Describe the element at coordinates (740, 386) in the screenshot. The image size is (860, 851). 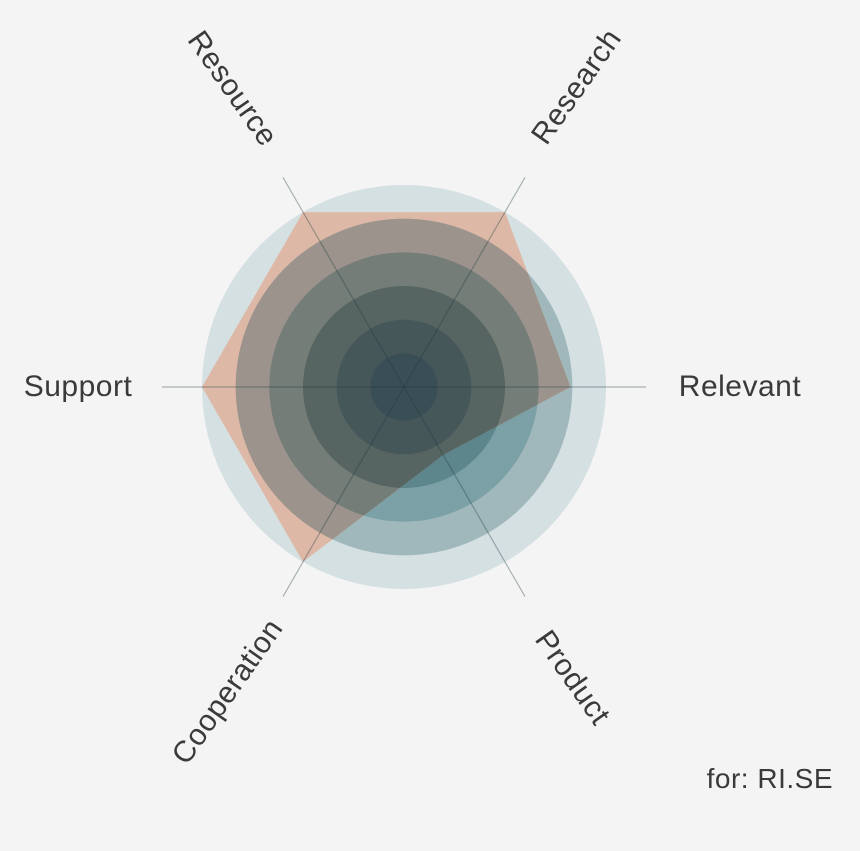
I see `axis-label-relevant: Relevant` at that location.